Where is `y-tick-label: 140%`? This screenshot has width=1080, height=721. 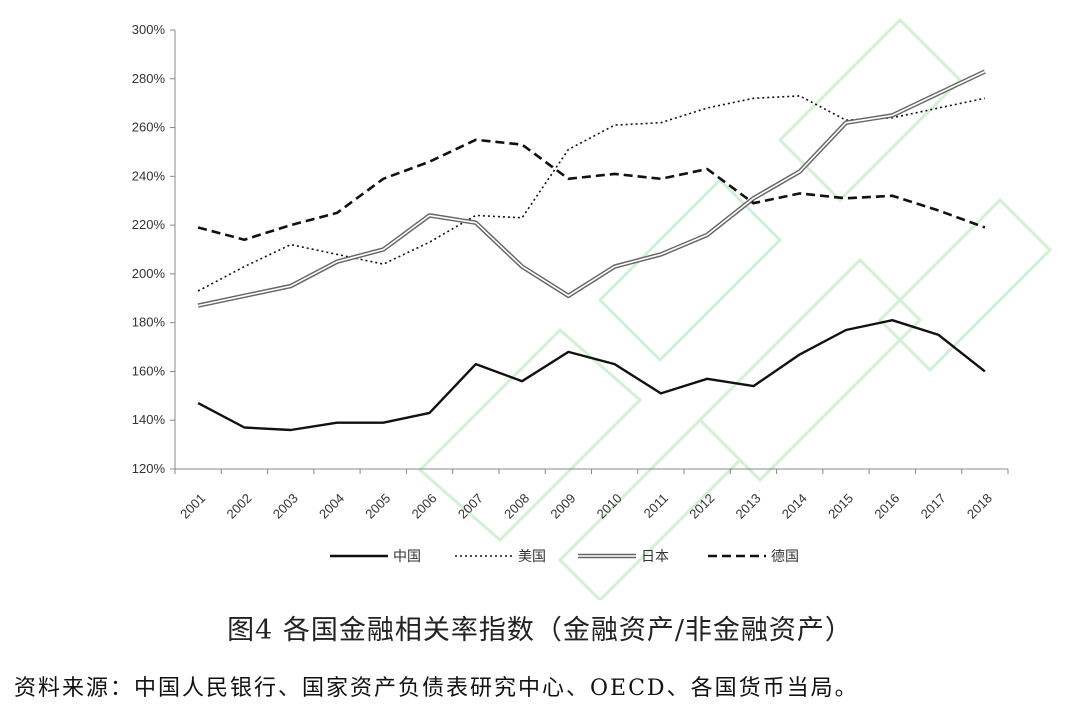
y-tick-label: 140% is located at coordinates (149, 419).